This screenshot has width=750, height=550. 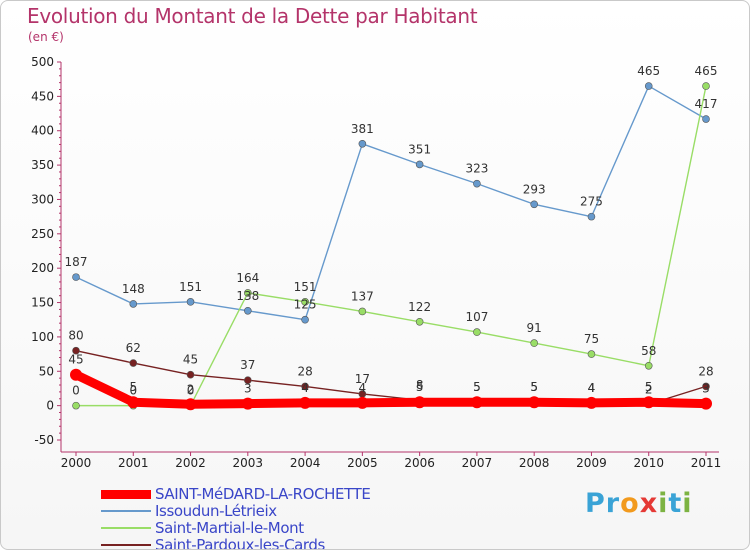 What do you see at coordinates (42, 268) in the screenshot?
I see `y-tick-label: 200` at bounding box center [42, 268].